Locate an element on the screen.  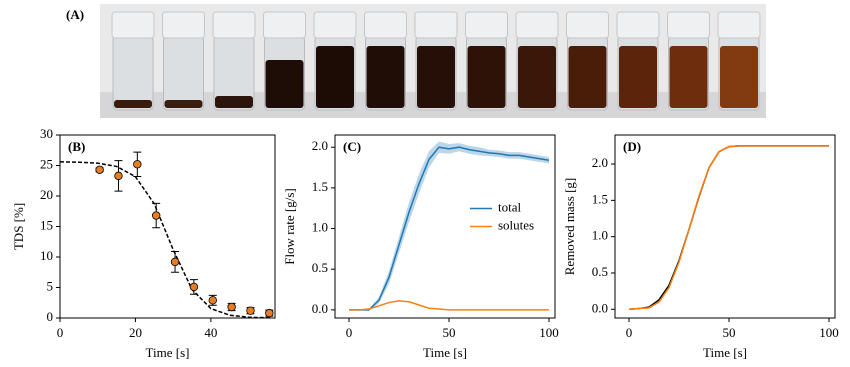
panel-label: (B) is located at coordinates (76, 146).